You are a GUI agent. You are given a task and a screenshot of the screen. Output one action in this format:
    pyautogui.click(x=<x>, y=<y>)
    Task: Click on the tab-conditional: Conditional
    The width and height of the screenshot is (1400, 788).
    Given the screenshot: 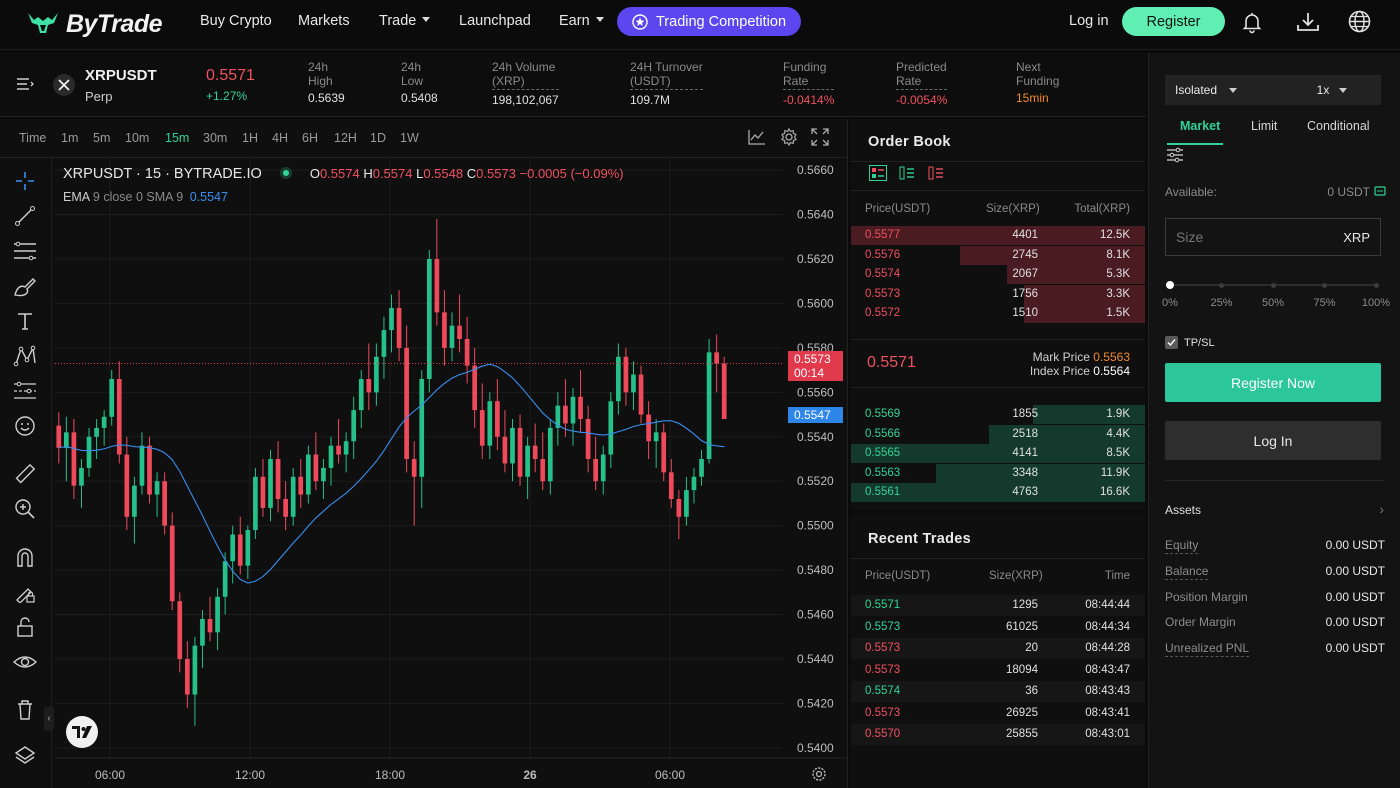 What is the action you would take?
    pyautogui.click(x=1338, y=126)
    